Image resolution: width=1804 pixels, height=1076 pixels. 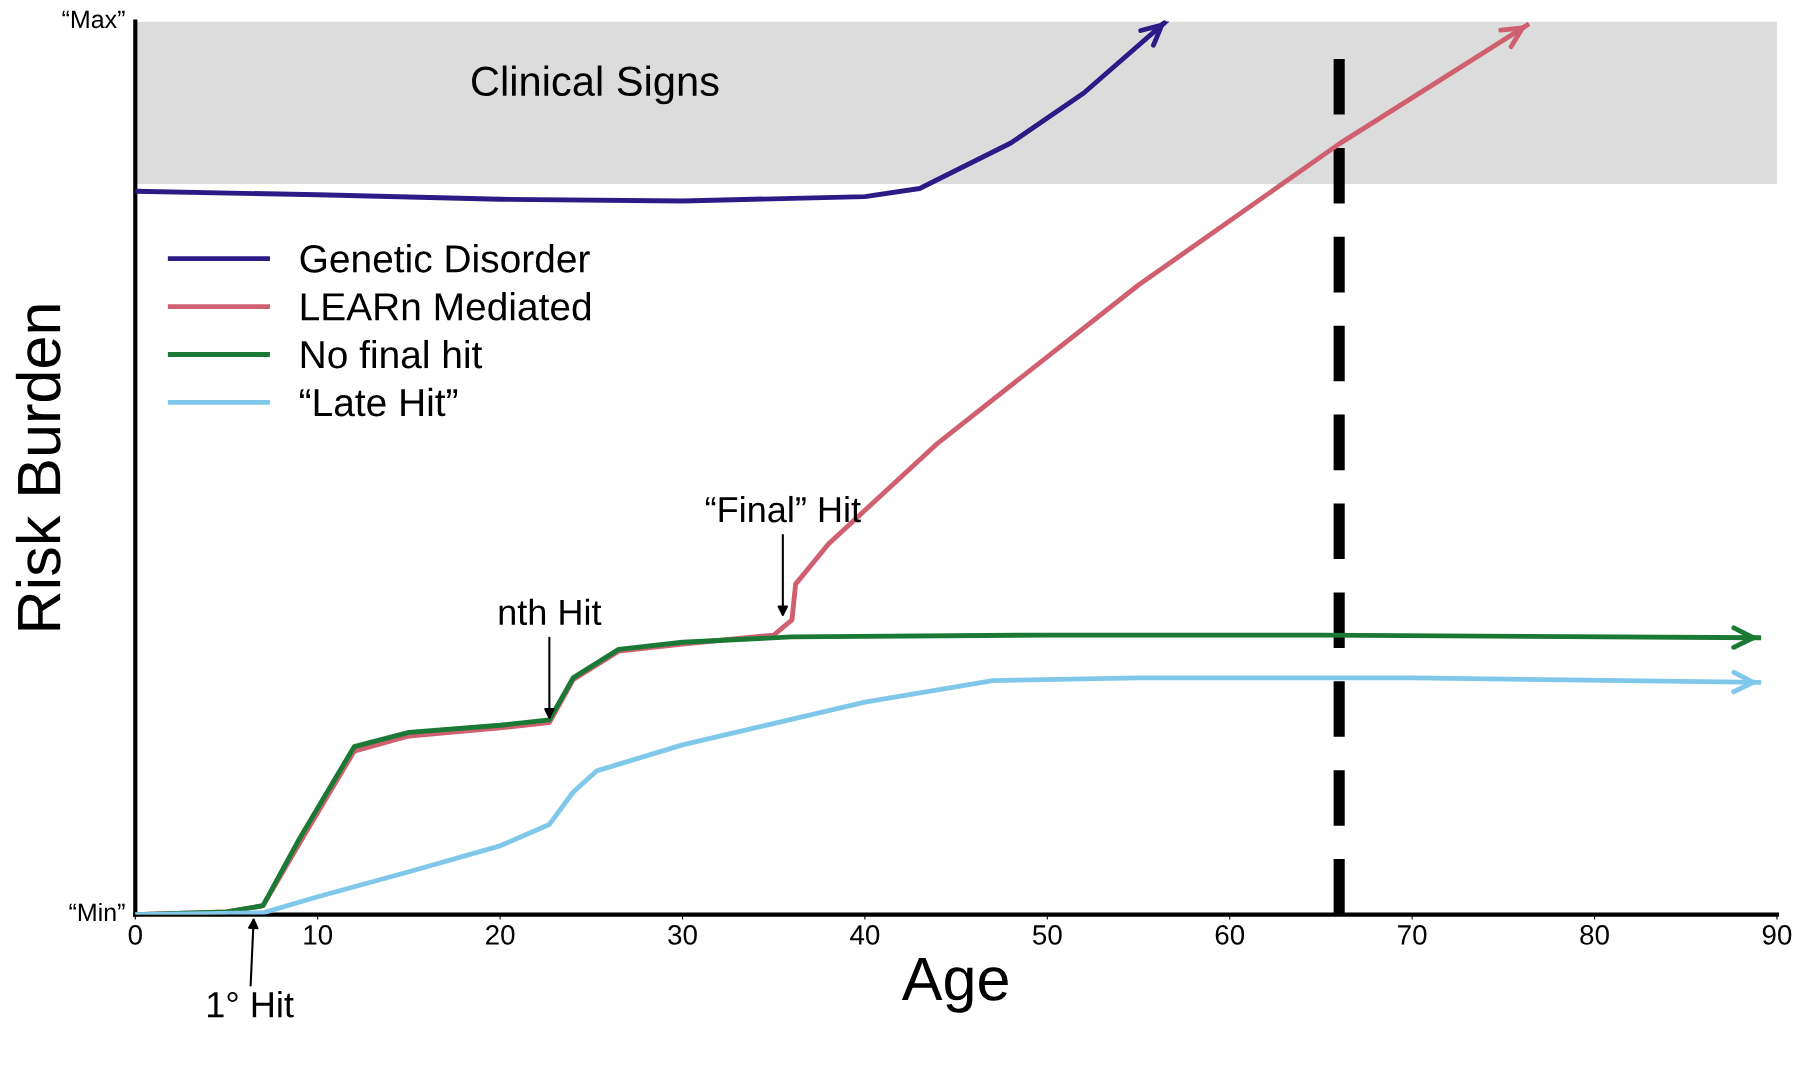 I want to click on x-tick-label: 20, so click(x=500, y=935).